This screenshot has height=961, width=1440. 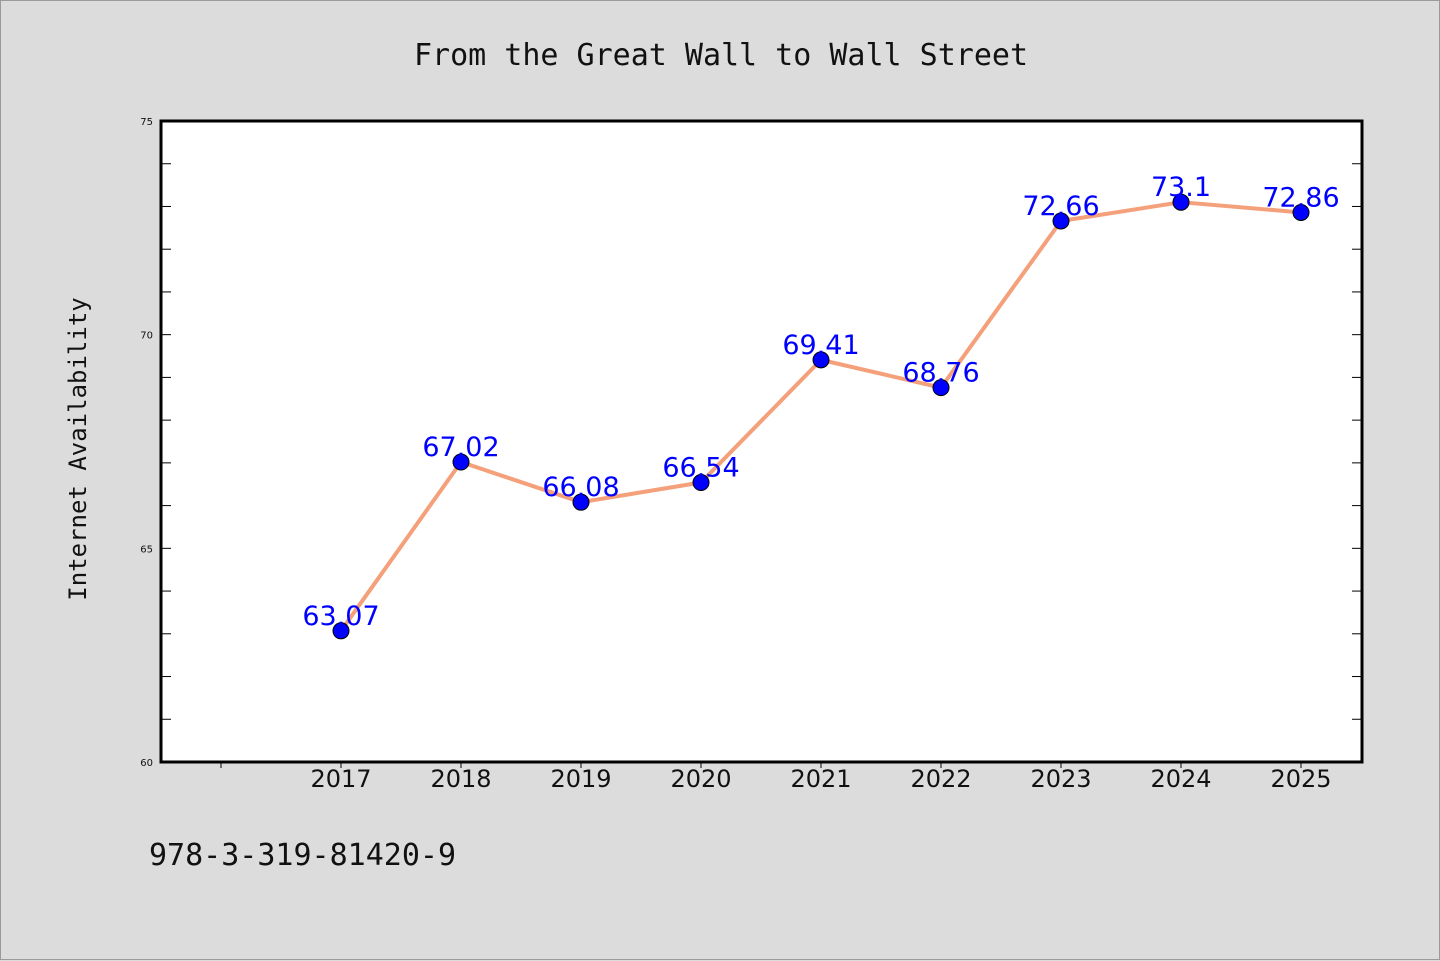 I want to click on y-tick-label: 60, so click(x=146, y=763).